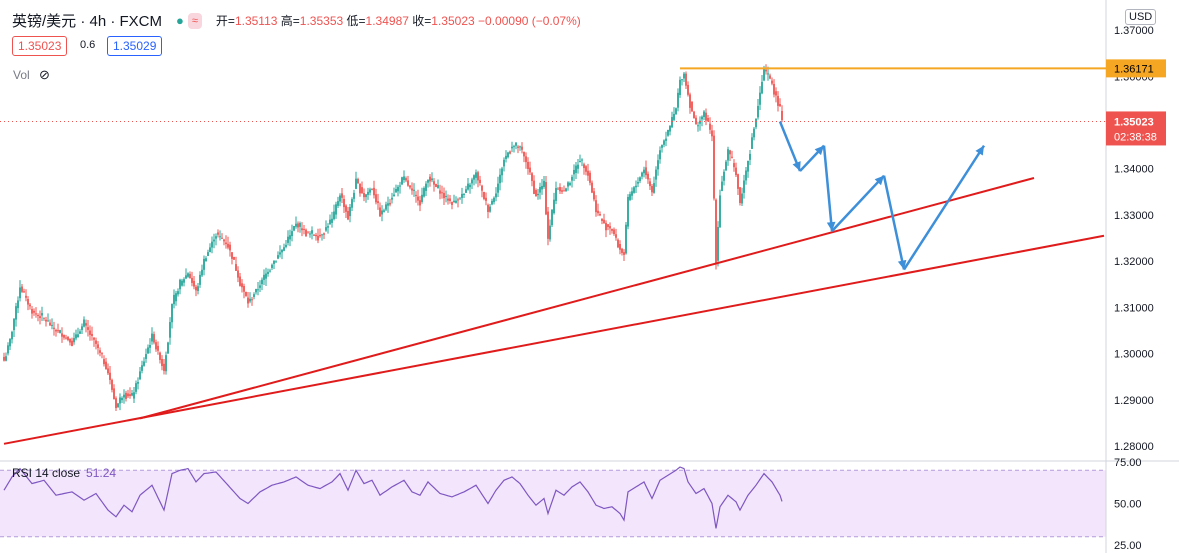 This screenshot has height=553, width=1179. What do you see at coordinates (529, 21) in the screenshot?
I see `change-value: −0.00090 (−0.07%)` at bounding box center [529, 21].